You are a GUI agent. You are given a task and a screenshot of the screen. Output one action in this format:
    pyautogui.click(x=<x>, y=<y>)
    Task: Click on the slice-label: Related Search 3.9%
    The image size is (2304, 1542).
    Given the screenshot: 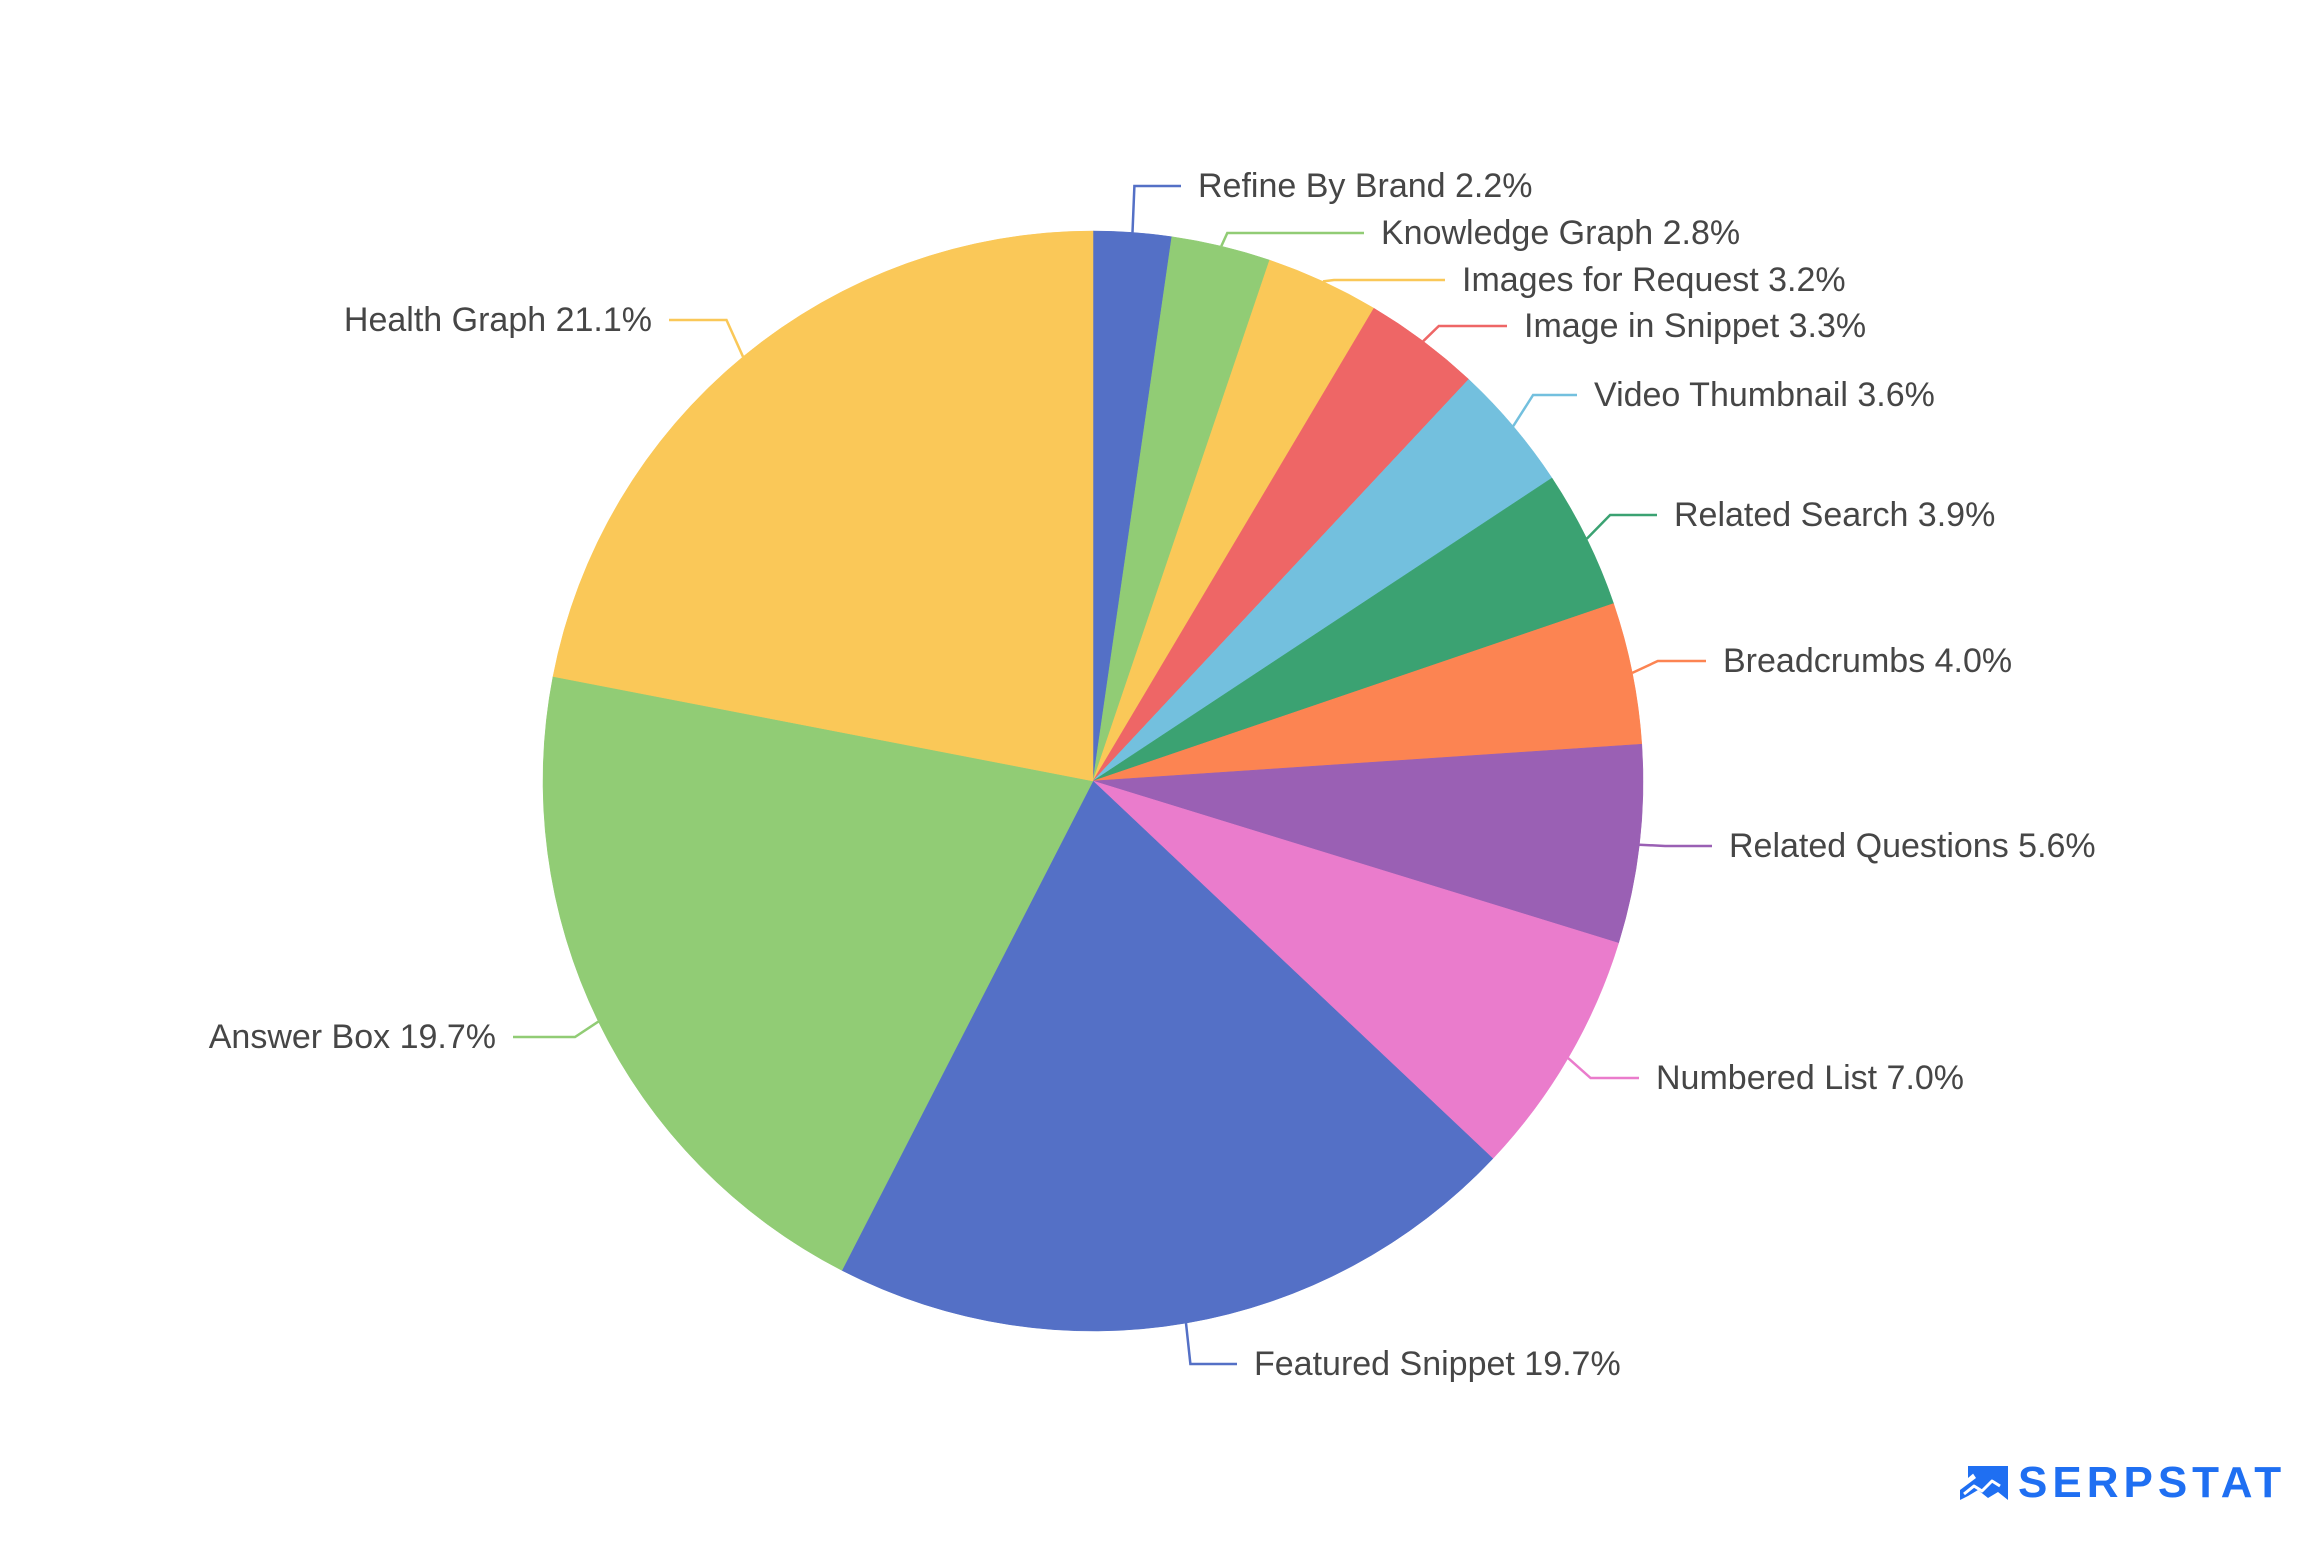 What is the action you would take?
    pyautogui.click(x=1834, y=515)
    